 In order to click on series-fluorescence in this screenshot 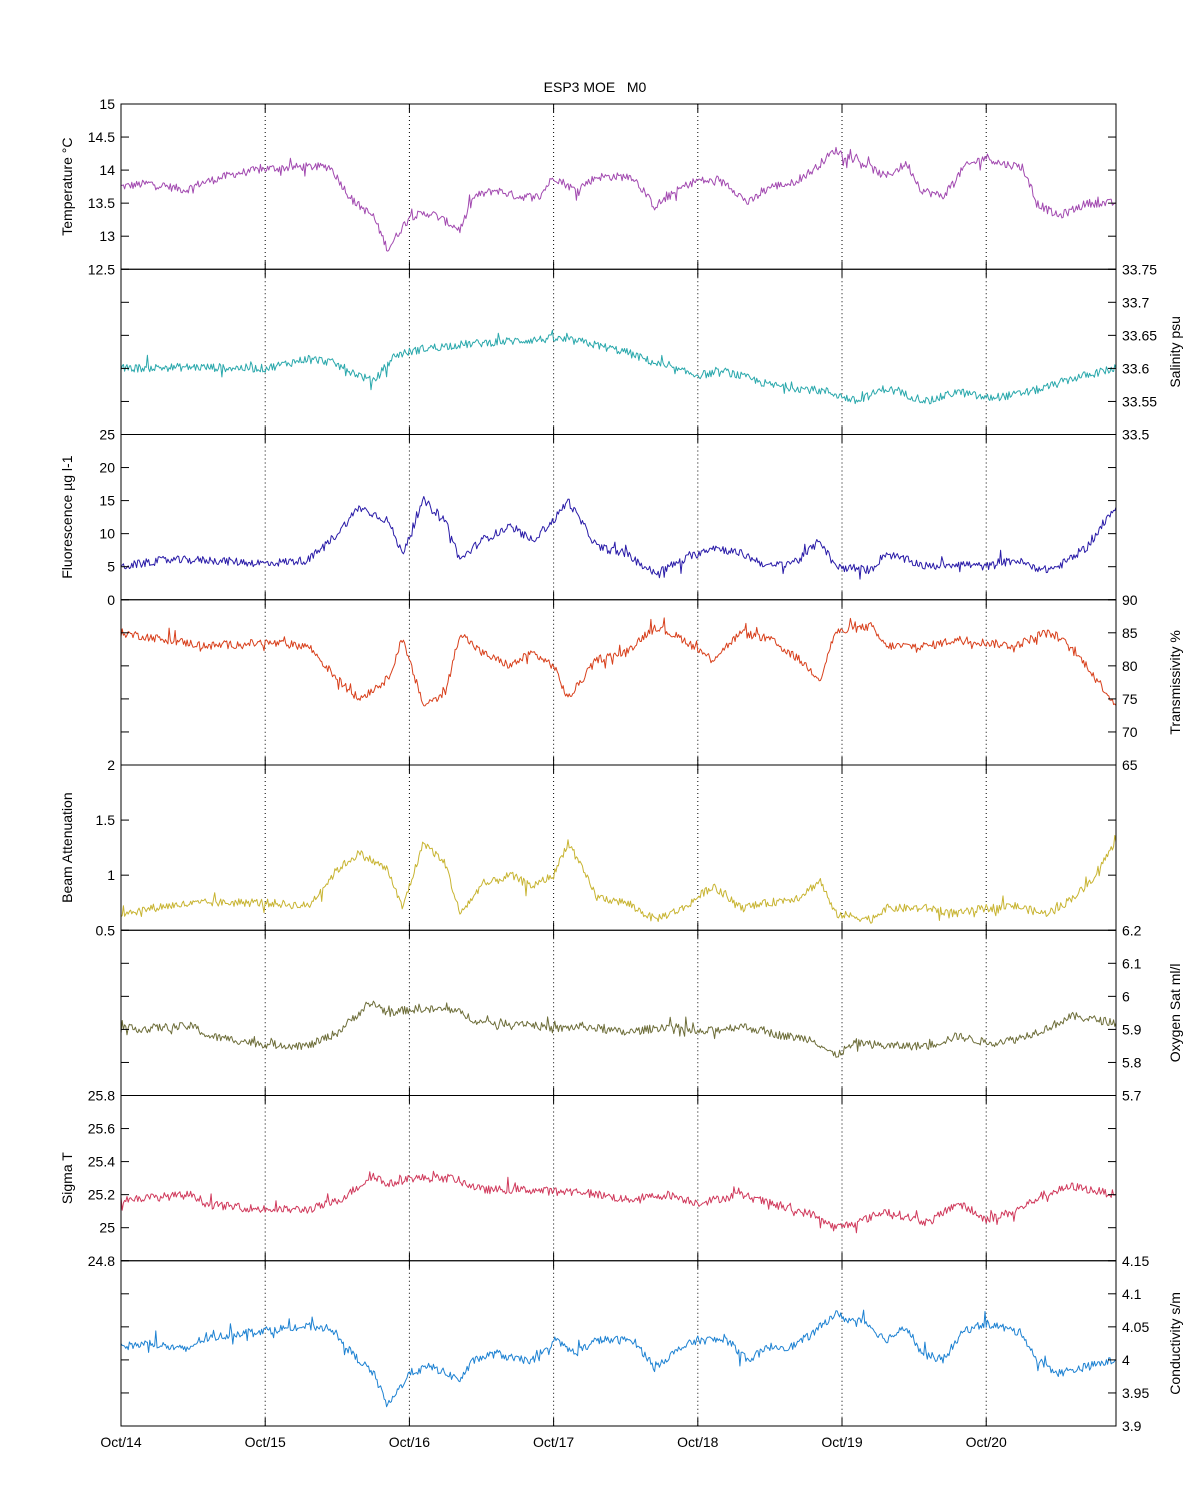, I will do `click(618, 538)`.